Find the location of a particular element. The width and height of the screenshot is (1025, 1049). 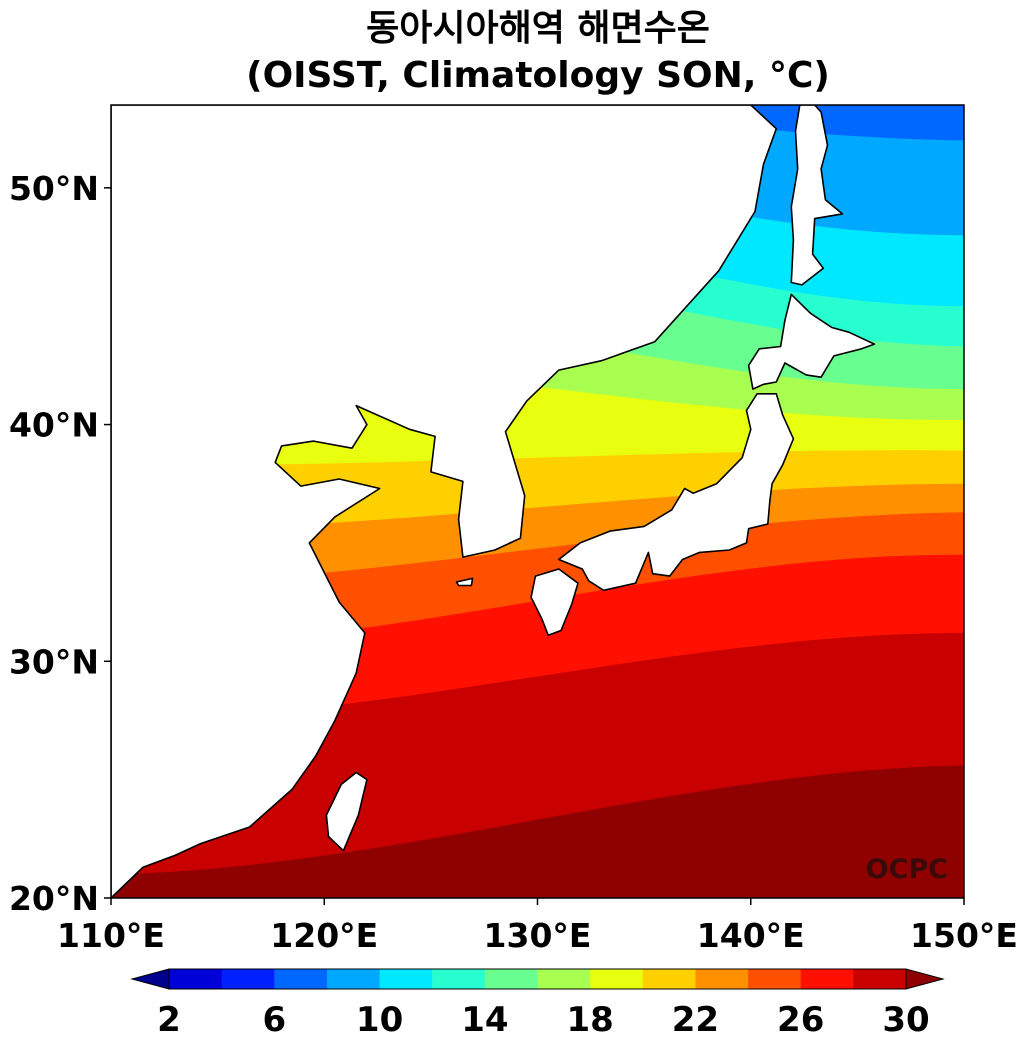

x-axis: 110°E 120°E 130°E 140°E 150°E is located at coordinates (537, 926).